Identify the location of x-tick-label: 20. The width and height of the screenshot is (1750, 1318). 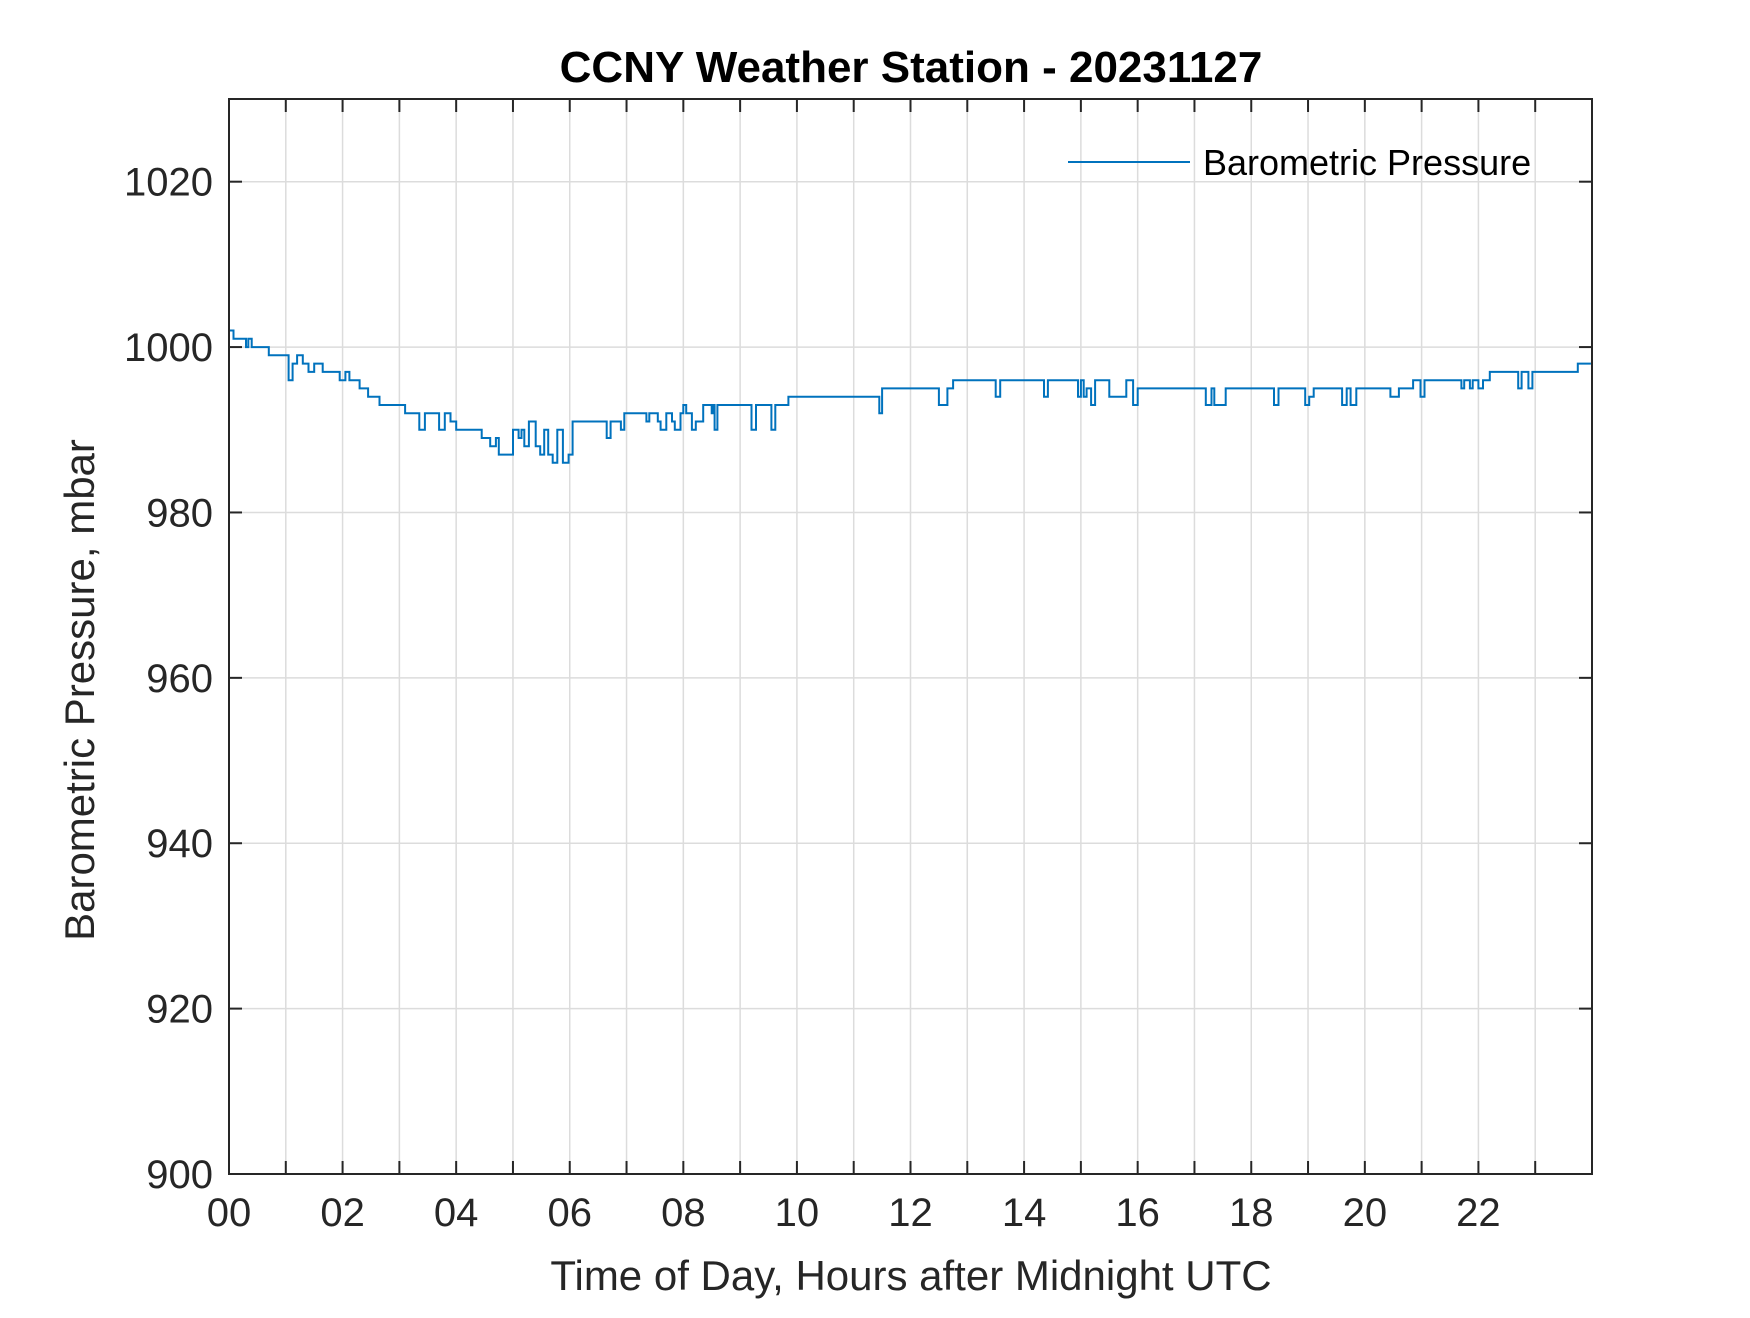
(1365, 1213).